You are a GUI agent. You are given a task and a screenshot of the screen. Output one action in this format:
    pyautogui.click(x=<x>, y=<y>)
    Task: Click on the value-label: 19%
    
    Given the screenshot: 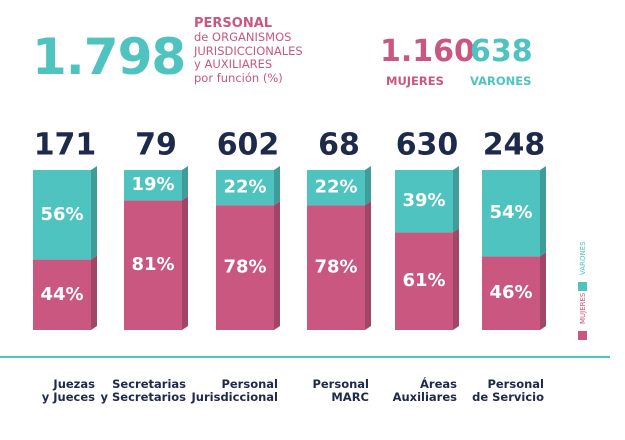 What is the action you would take?
    pyautogui.click(x=152, y=184)
    